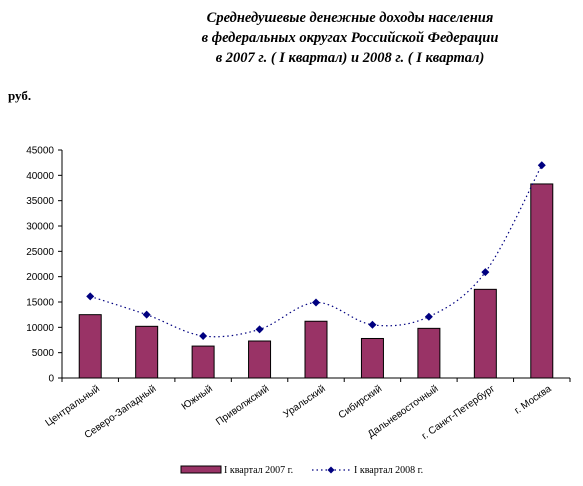 The width and height of the screenshot is (583, 486). What do you see at coordinates (388, 470) in the screenshot?
I see `legend-label-2008: I квартал 2008 г.` at bounding box center [388, 470].